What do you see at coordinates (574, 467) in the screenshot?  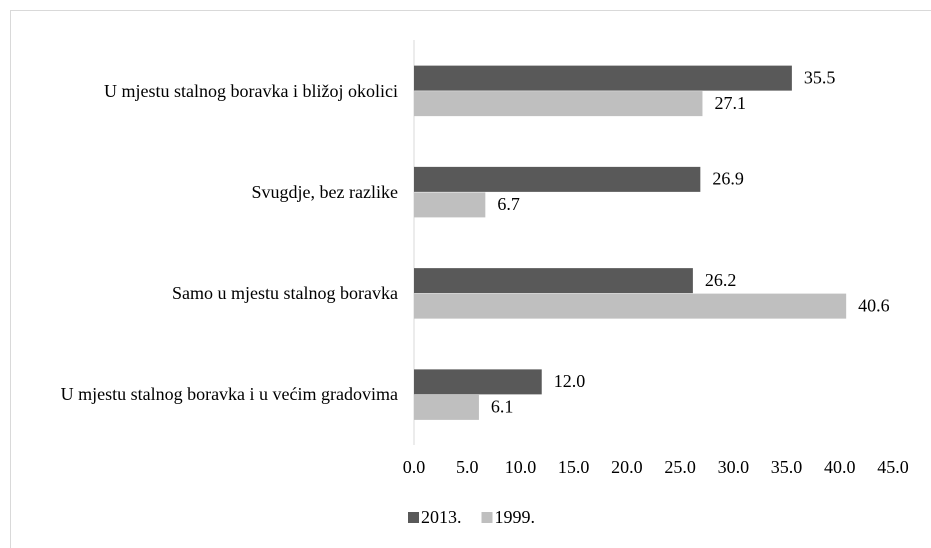 I see `x-tick-label: 15.0` at bounding box center [574, 467].